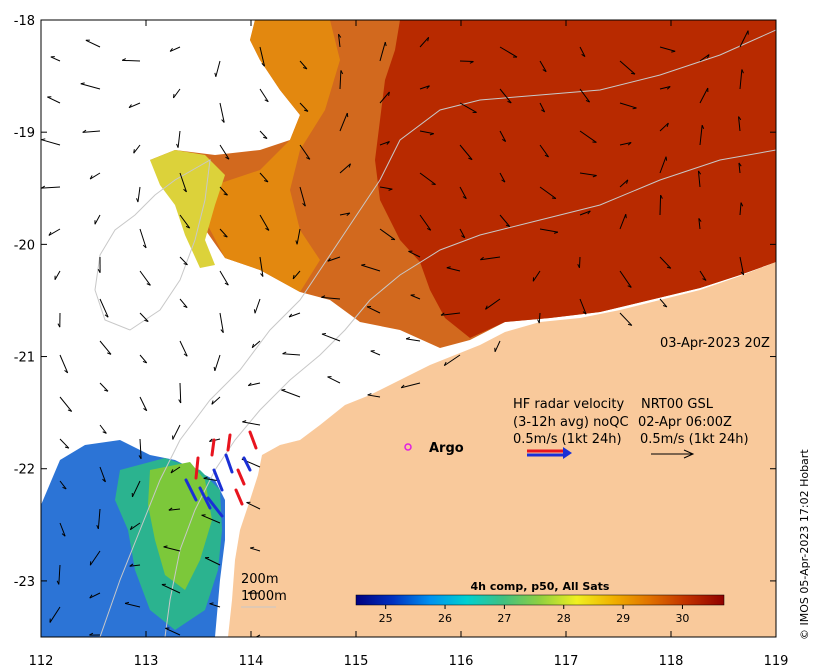  What do you see at coordinates (408, 447) in the screenshot?
I see `argo-float-marker` at bounding box center [408, 447].